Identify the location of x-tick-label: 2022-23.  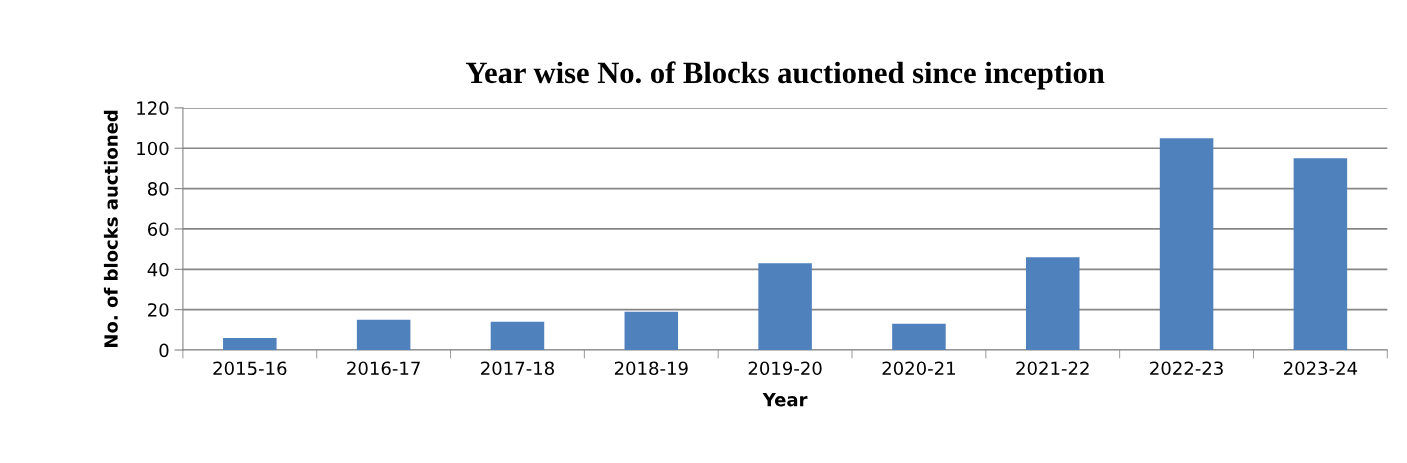
(1186, 368).